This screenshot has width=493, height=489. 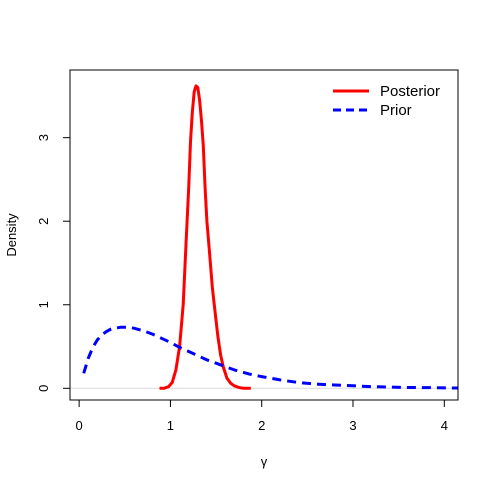 What do you see at coordinates (205, 237) in the screenshot?
I see `series-posterior-line` at bounding box center [205, 237].